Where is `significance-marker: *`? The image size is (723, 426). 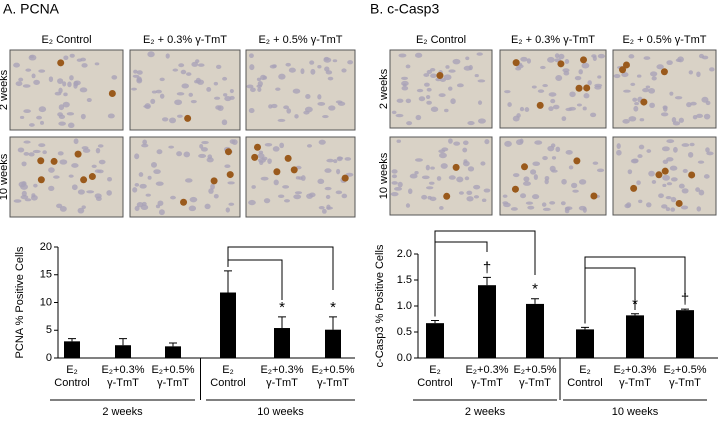
significance-marker: * is located at coordinates (333, 307).